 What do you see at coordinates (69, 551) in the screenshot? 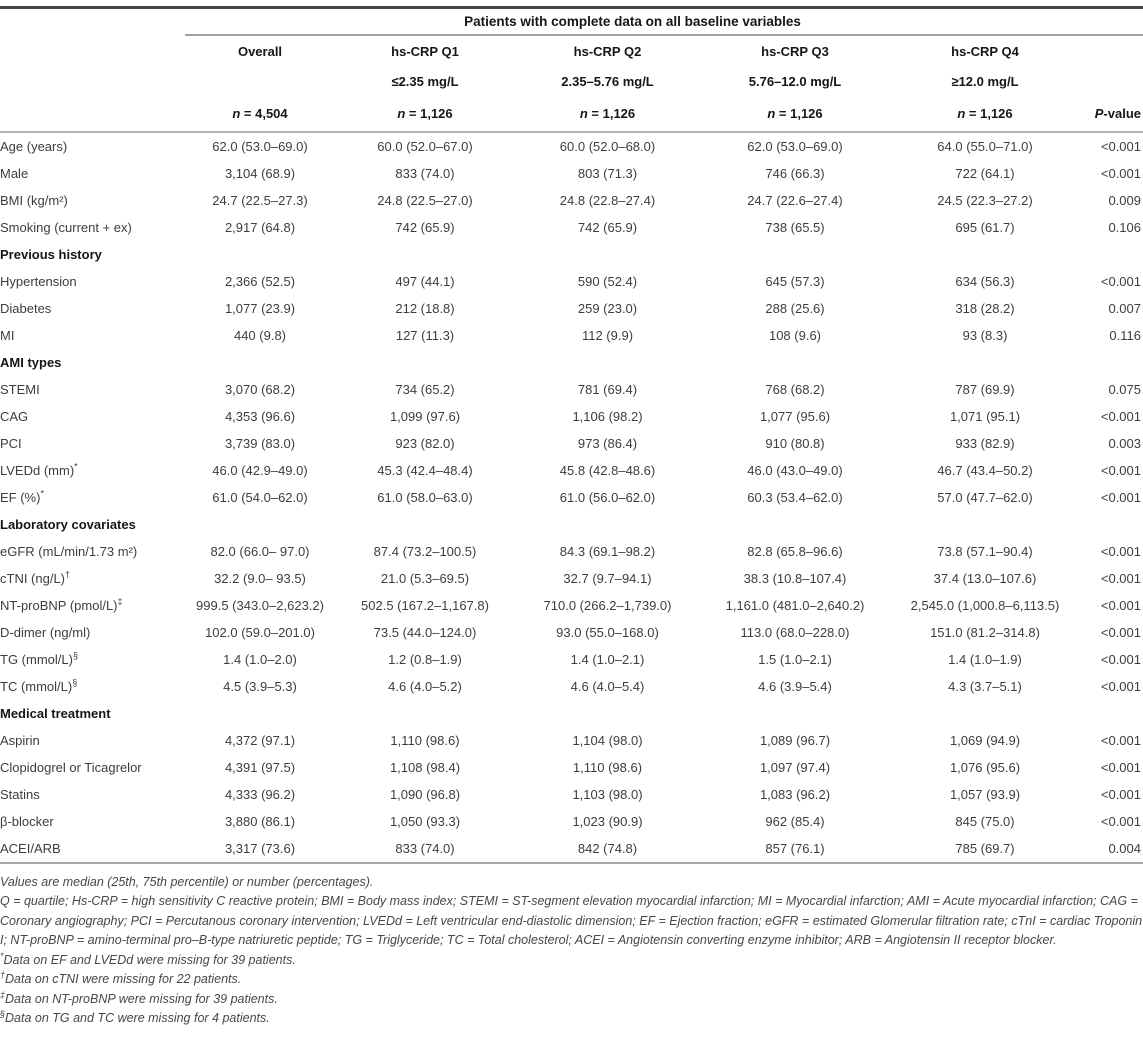
I see `row-label: eGFR (mL/min/1.73 m²)` at bounding box center [69, 551].